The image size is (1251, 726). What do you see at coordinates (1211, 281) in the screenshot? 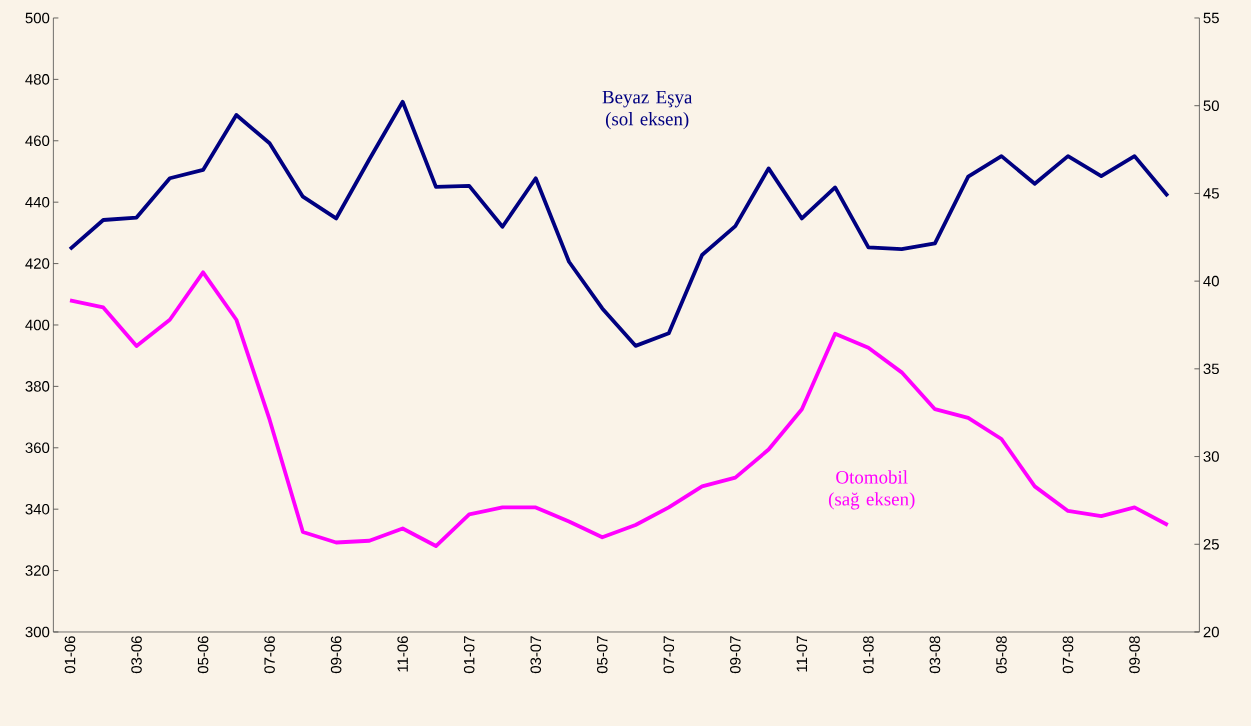
I see `y2-tick-label: 40` at bounding box center [1211, 281].